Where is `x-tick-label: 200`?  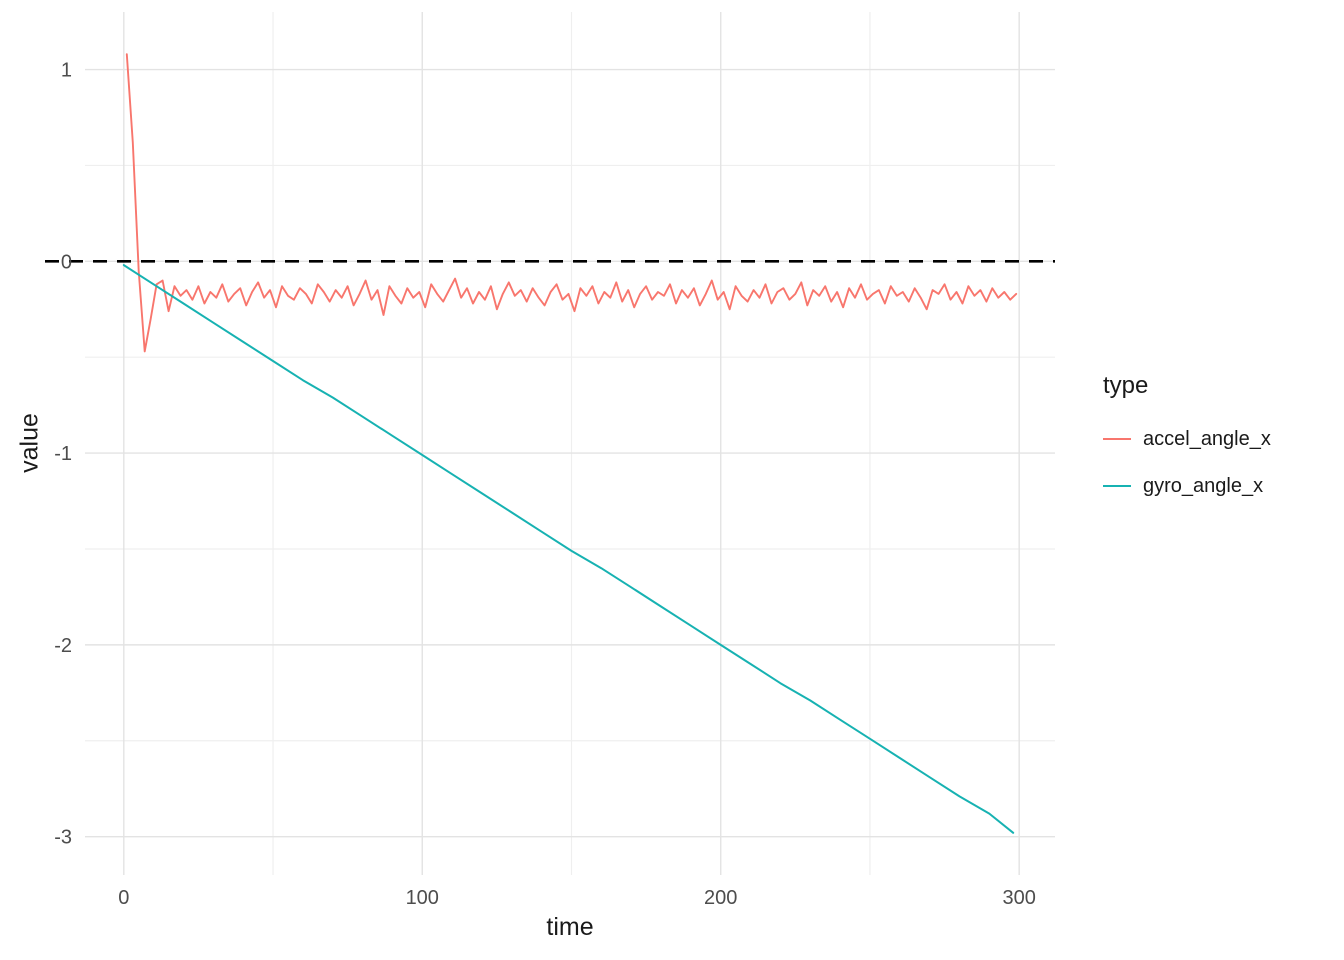 x-tick-label: 200 is located at coordinates (720, 898).